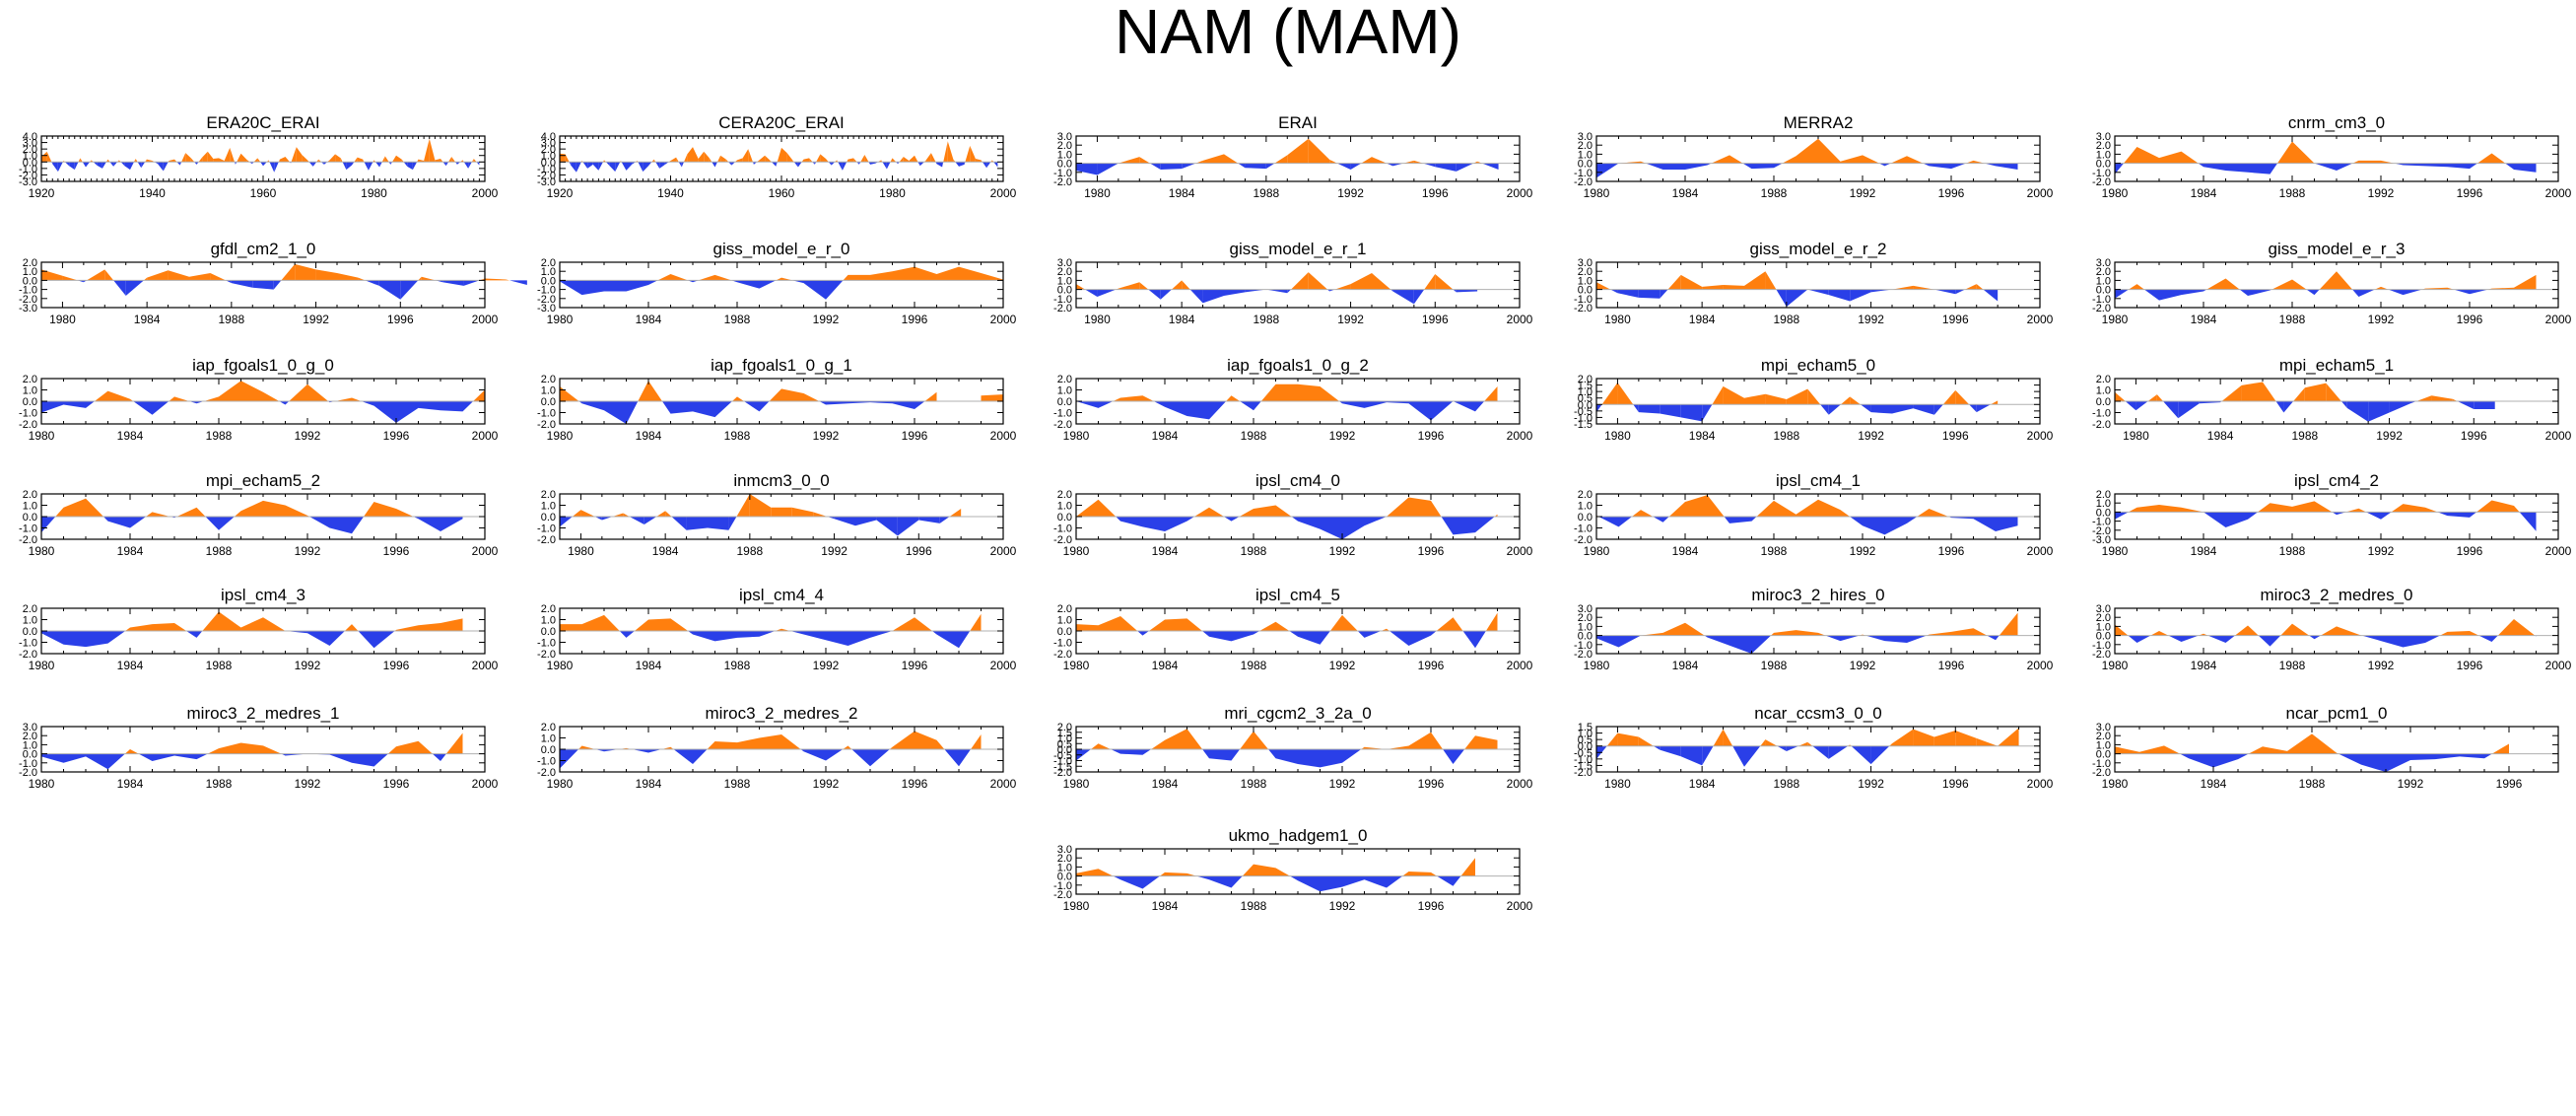 This screenshot has height=1116, width=2576. Describe the element at coordinates (1062, 425) in the screenshot. I see `y-tick-label: -2.0` at that location.